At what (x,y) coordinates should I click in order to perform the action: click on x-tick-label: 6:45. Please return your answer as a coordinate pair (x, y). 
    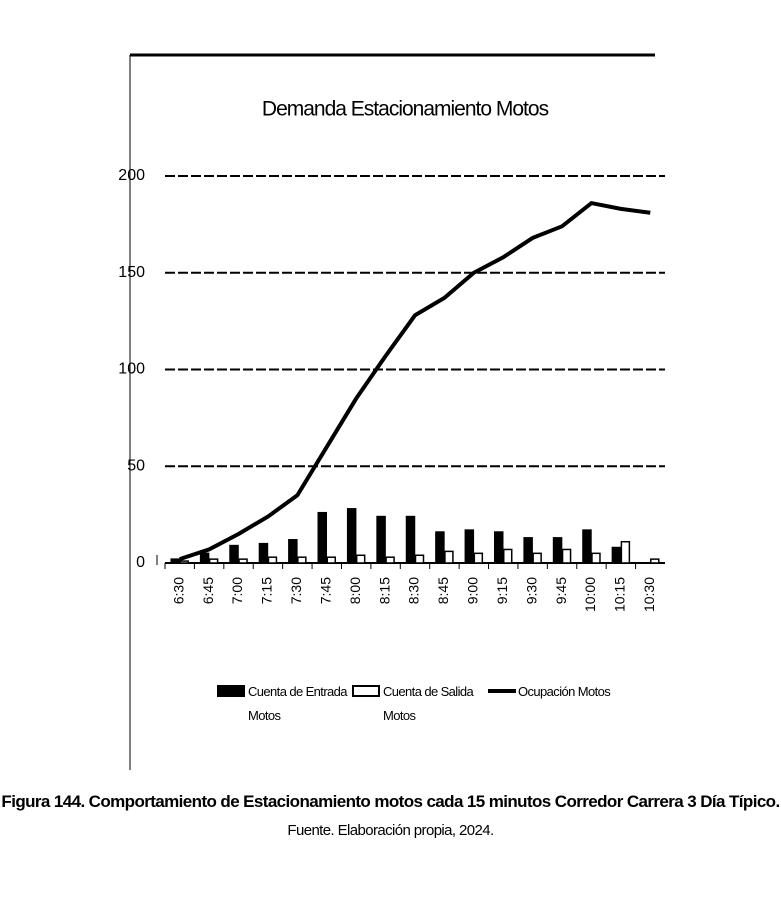
    Looking at the image, I should click on (208, 590).